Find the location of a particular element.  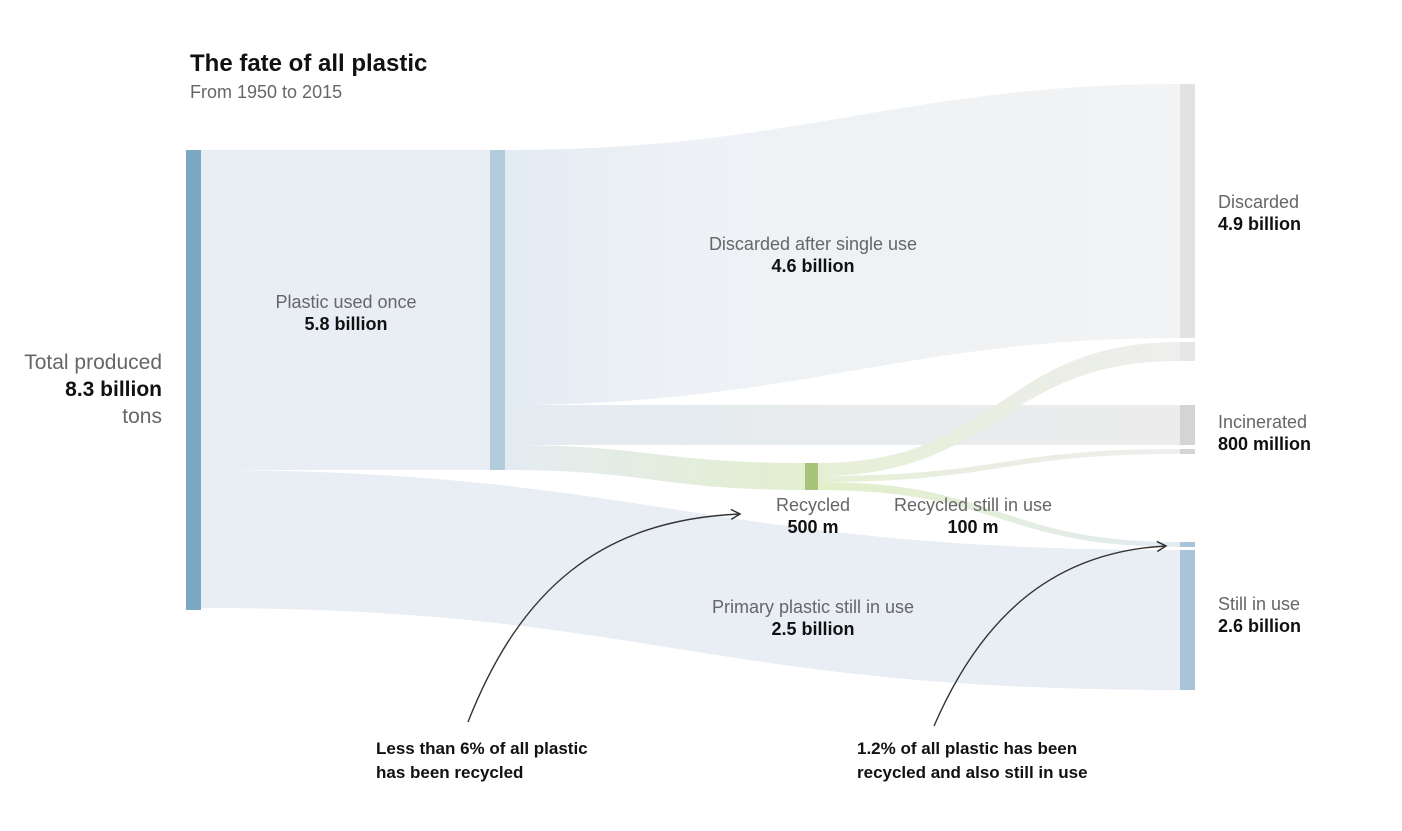

node-recycled-label: Recycled is located at coordinates (813, 505).